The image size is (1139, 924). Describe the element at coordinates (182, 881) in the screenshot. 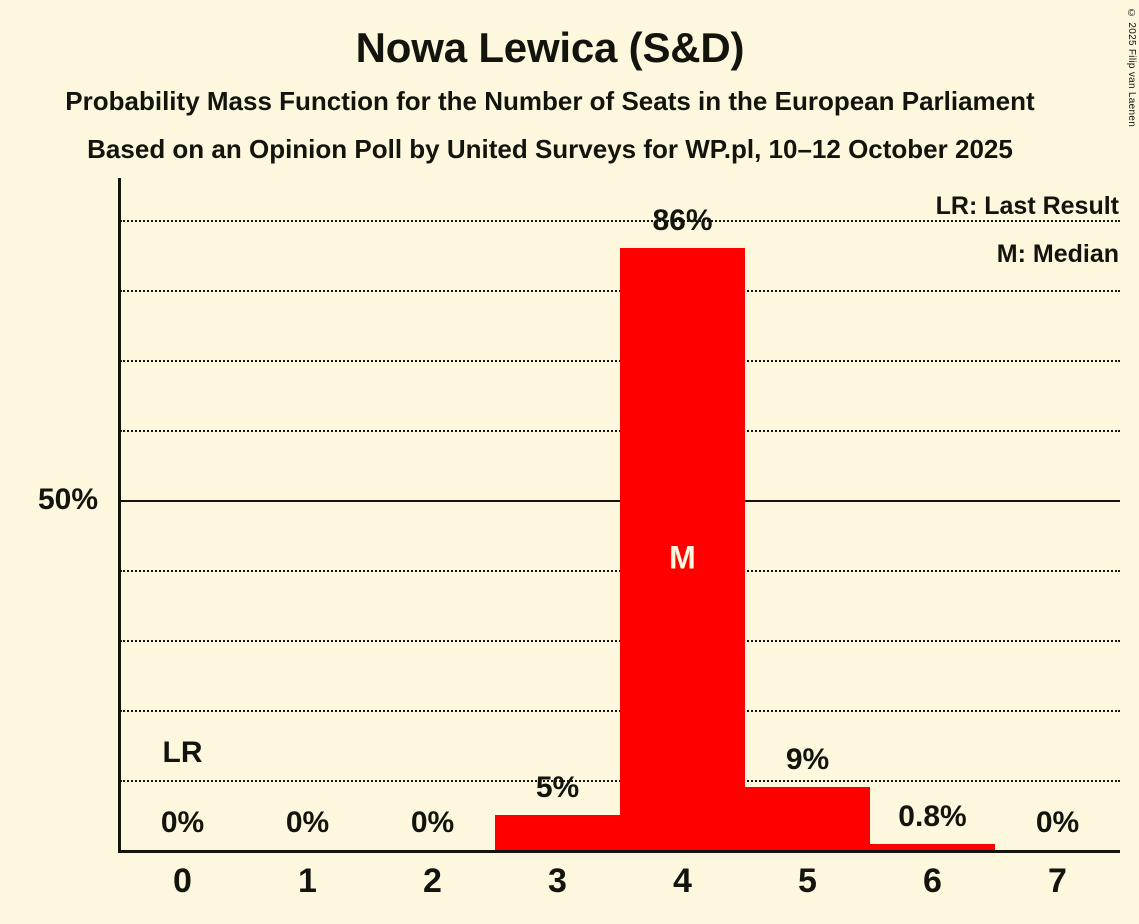

I see `x-tick-label-0: 0` at that location.